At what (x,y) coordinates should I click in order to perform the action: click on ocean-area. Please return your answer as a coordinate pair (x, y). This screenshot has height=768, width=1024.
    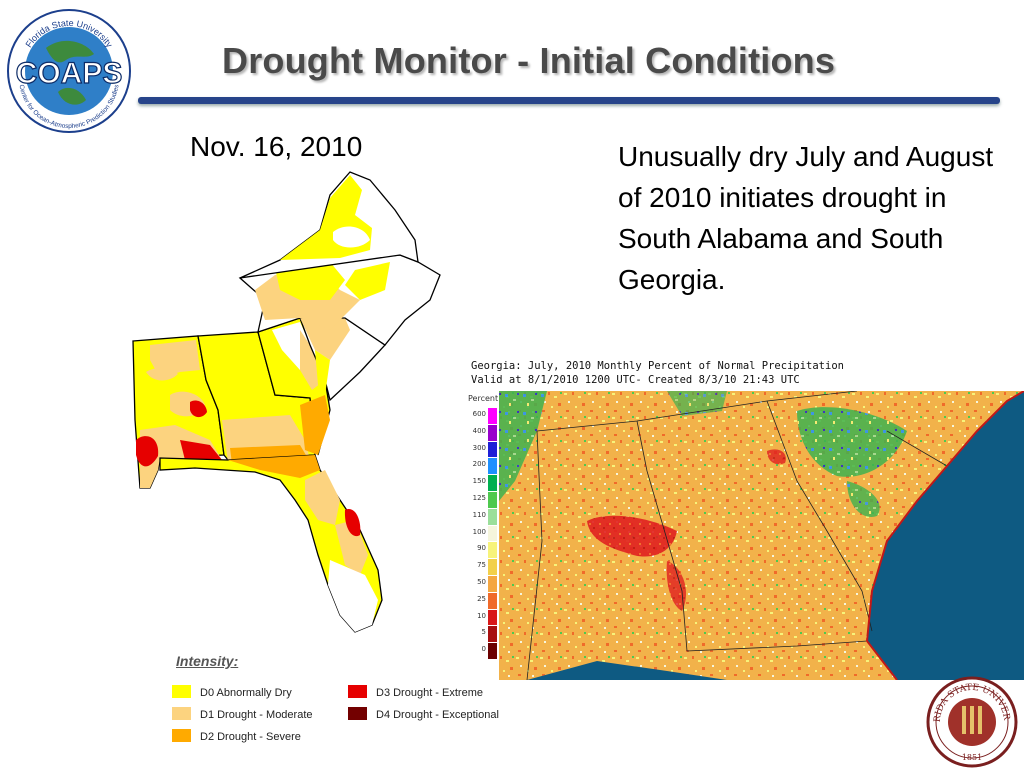
    Looking at the image, I should click on (945, 535).